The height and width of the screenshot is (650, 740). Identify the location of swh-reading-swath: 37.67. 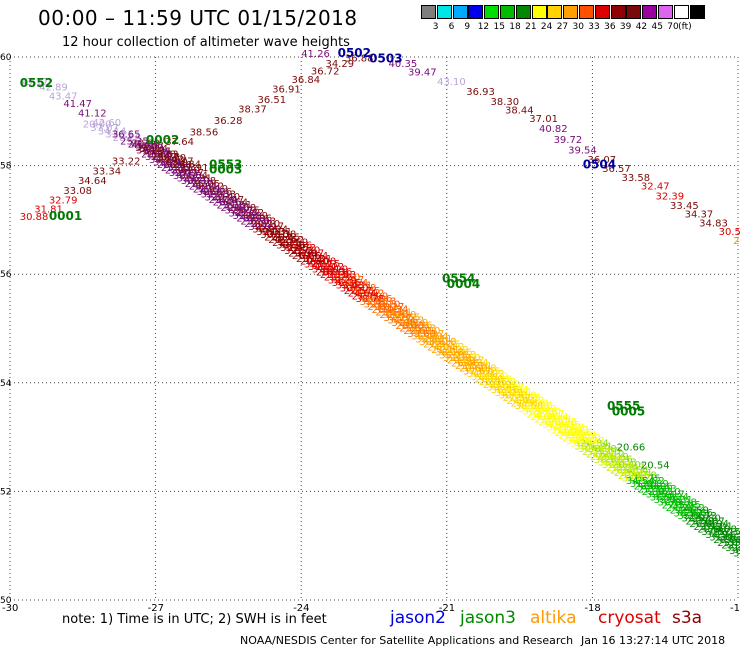
(477, 371).